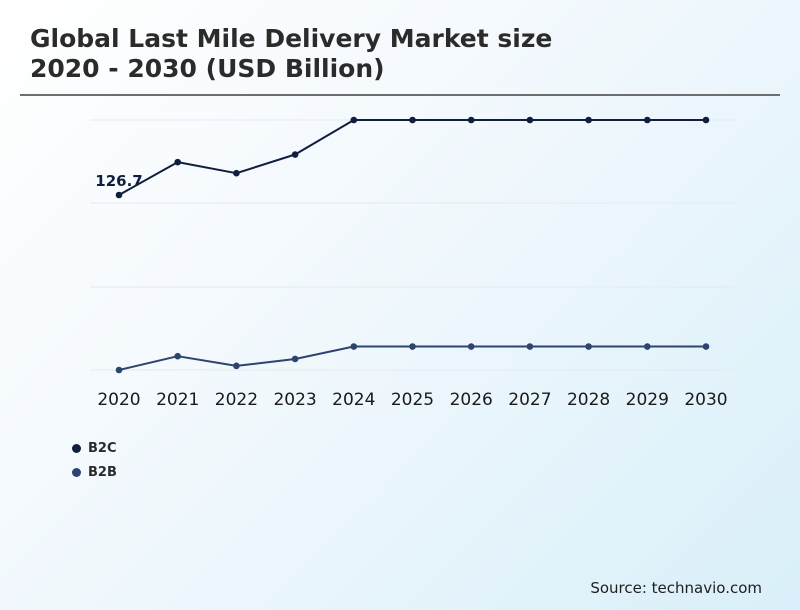 This screenshot has width=800, height=610. I want to click on data-point-b2c-2025, so click(412, 120).